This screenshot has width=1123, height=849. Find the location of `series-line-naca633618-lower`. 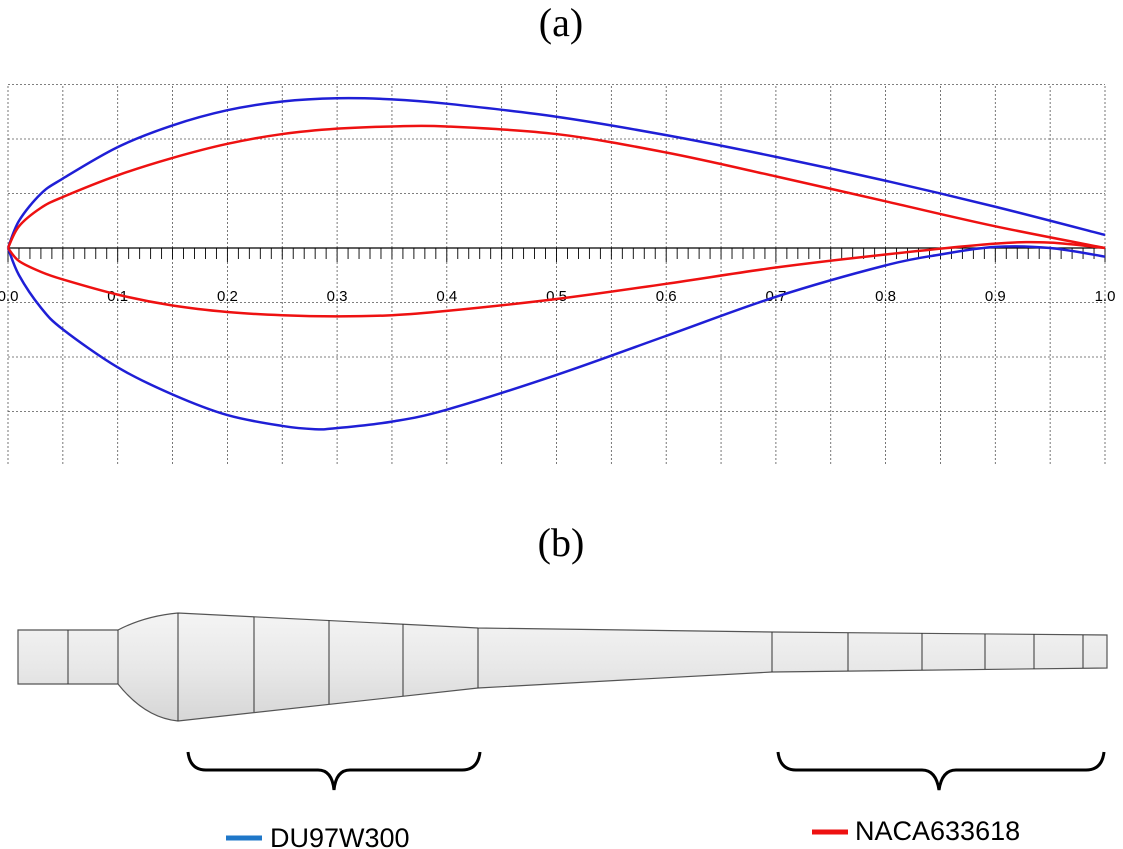

series-line-naca633618-lower is located at coordinates (556, 279).